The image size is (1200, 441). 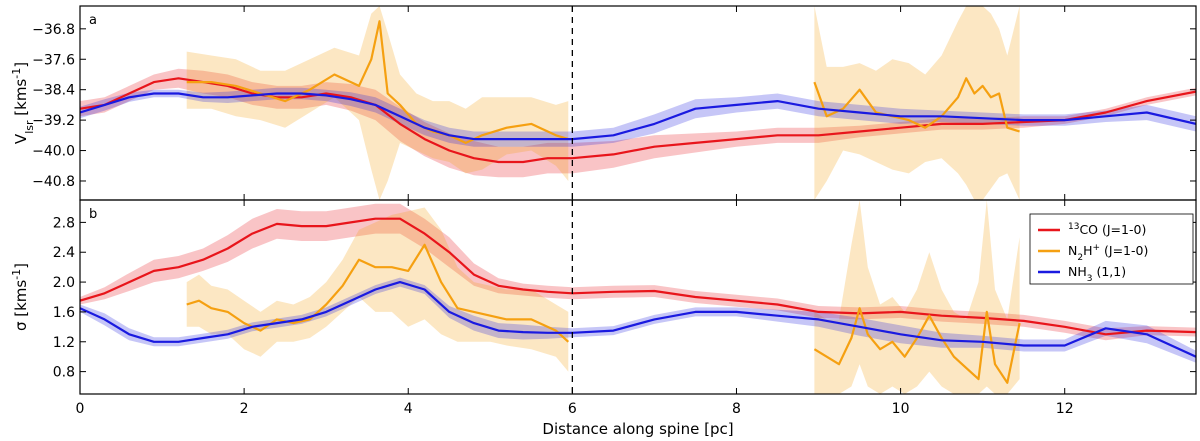 What do you see at coordinates (64, 283) in the screenshot?
I see `y-tick-label: 2.0` at bounding box center [64, 283].